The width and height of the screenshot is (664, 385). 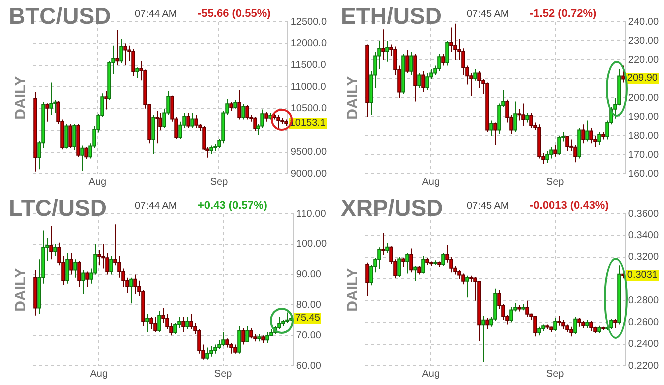 I want to click on text: -55.66 (0.55%), so click(x=234, y=14).